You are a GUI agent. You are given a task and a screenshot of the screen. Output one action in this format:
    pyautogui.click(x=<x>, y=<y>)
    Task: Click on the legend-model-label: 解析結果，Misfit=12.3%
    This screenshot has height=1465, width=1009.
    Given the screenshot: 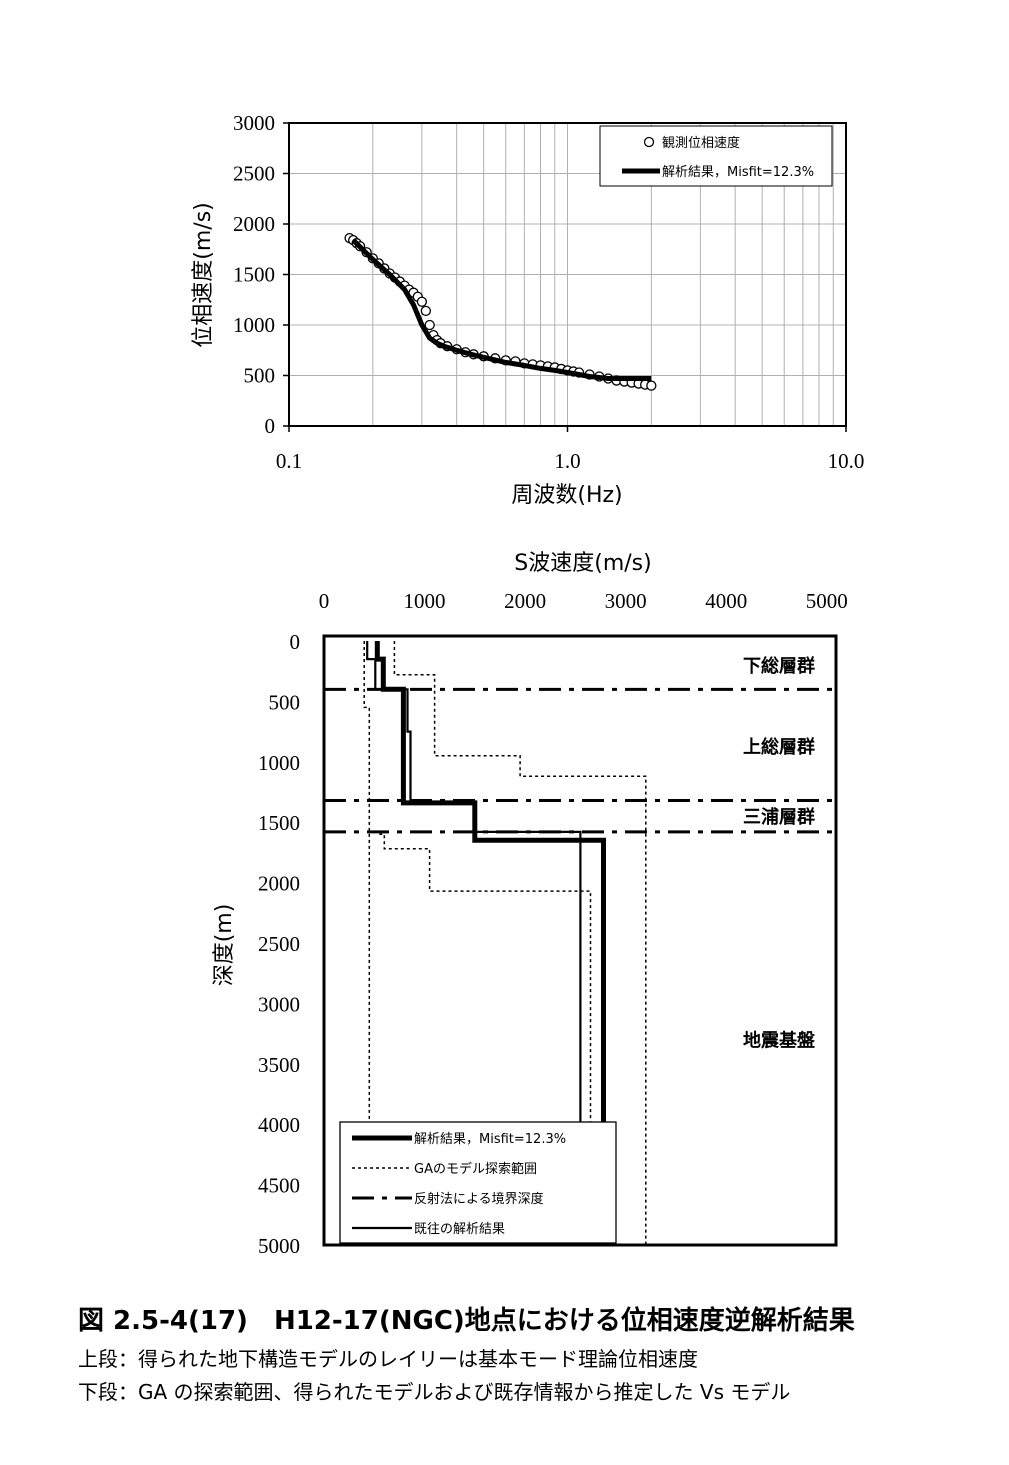 What is the action you would take?
    pyautogui.click(x=738, y=172)
    